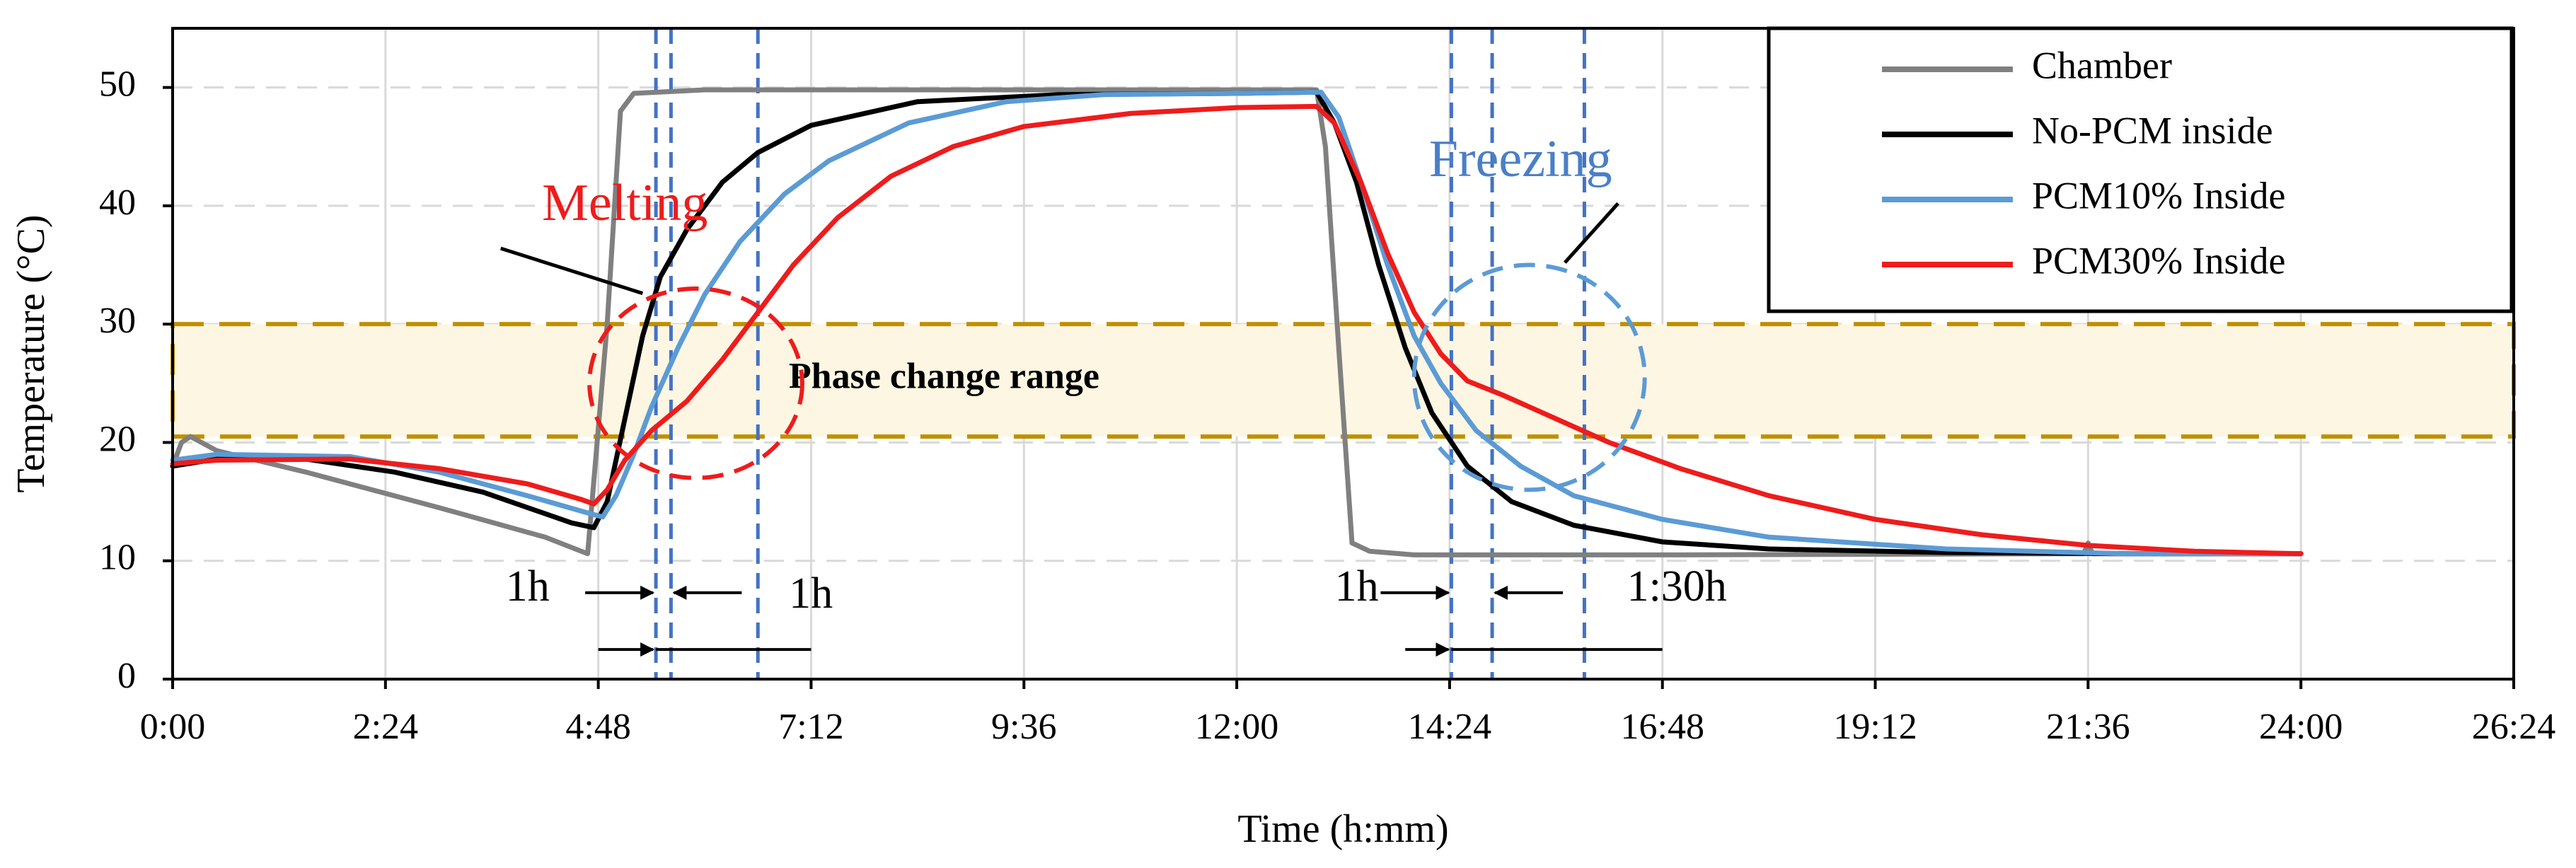 This screenshot has width=2576, height=868. Describe the element at coordinates (2513, 727) in the screenshot. I see `x-tick-label: 26:24` at that location.